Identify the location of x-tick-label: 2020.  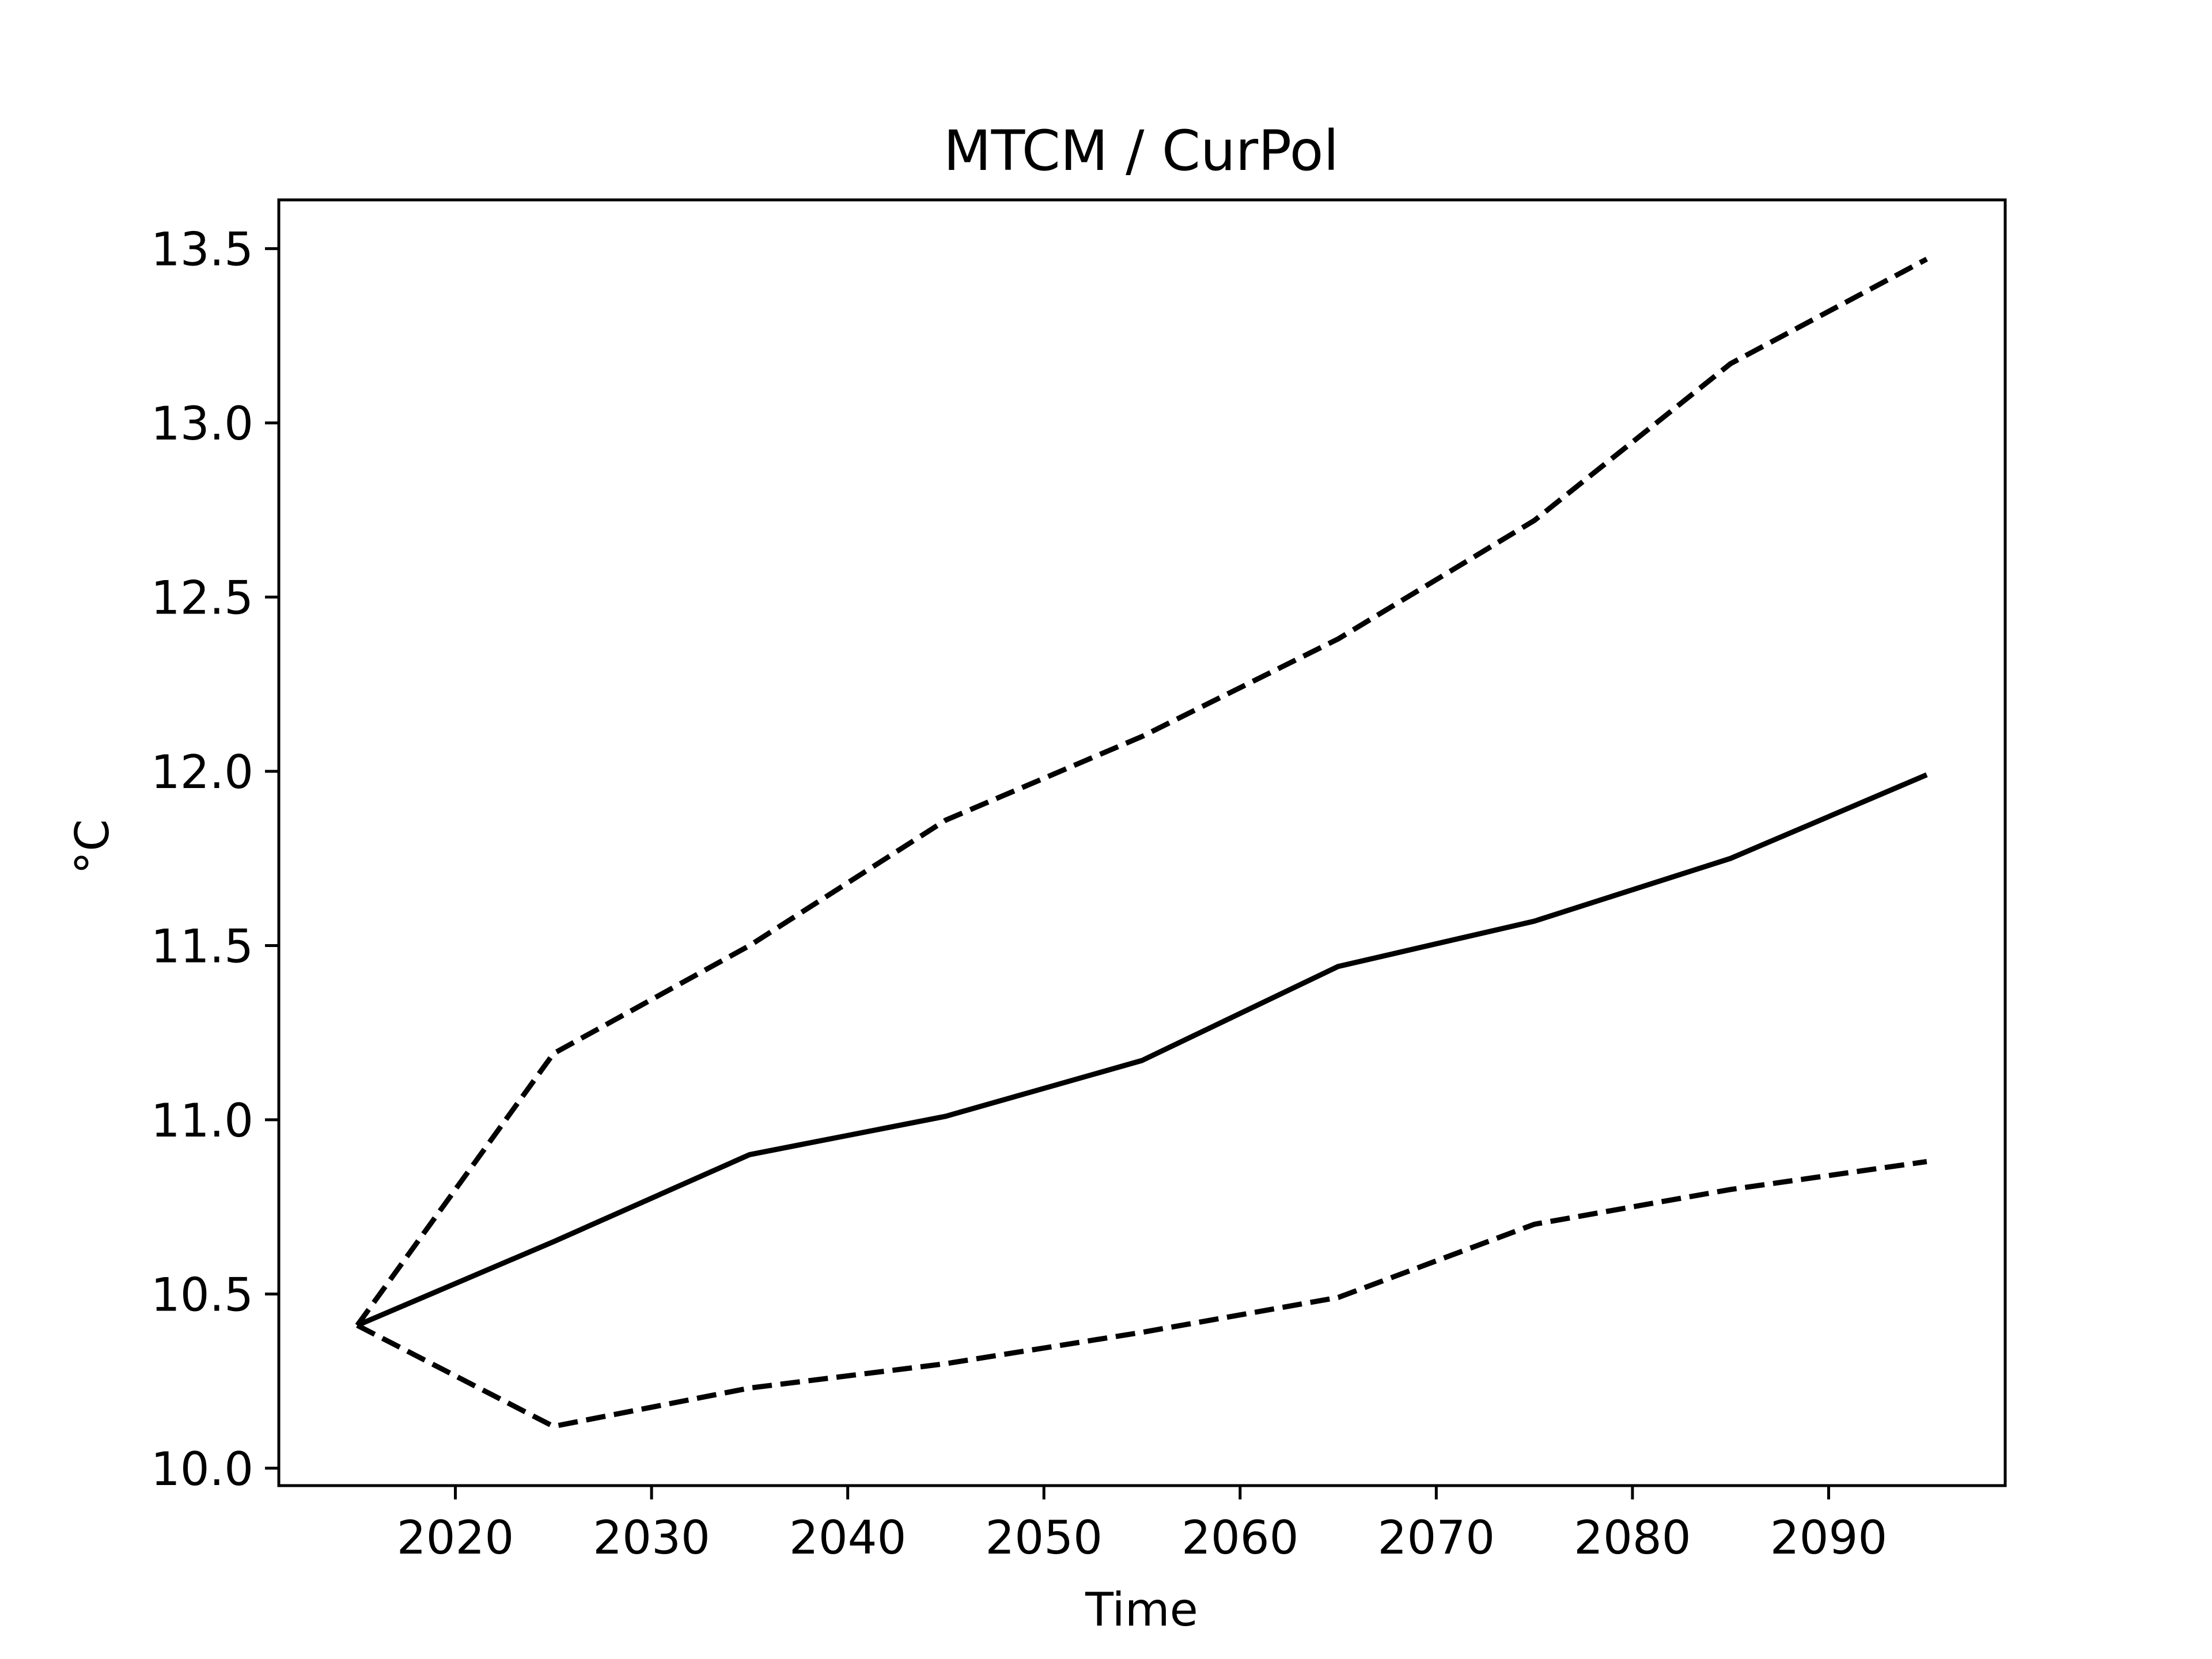
(455, 1538).